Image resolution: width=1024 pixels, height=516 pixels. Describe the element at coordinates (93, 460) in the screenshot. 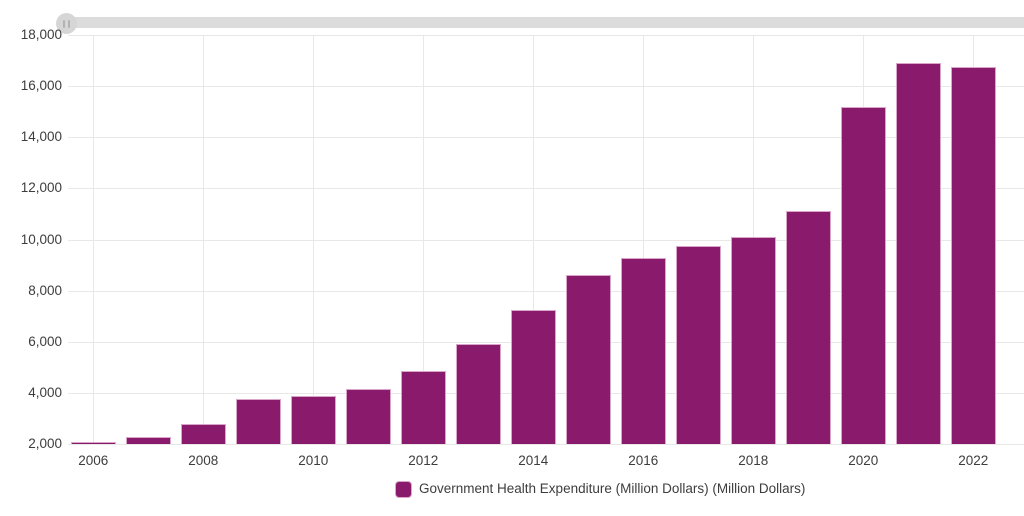

I see `x-axis-tick-label: 2006` at that location.